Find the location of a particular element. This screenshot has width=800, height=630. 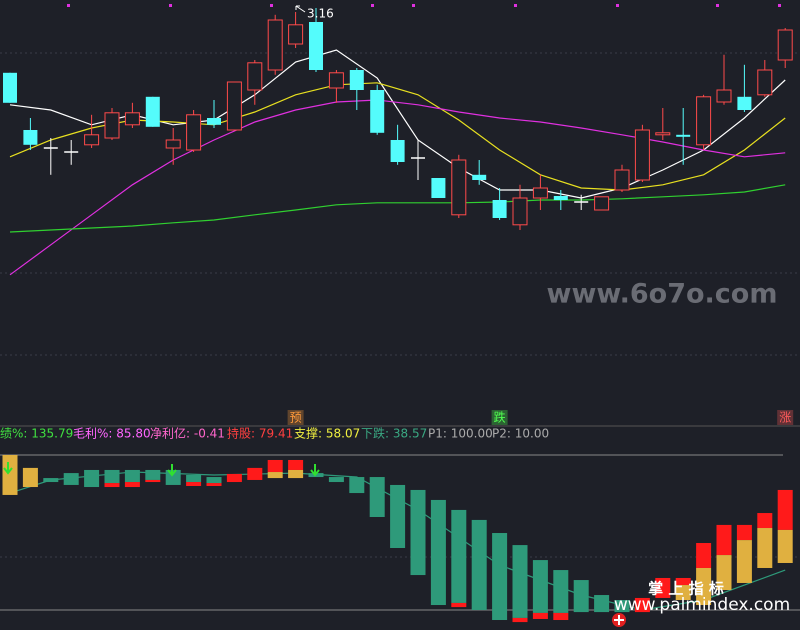

top-dots is located at coordinates (424, 5).